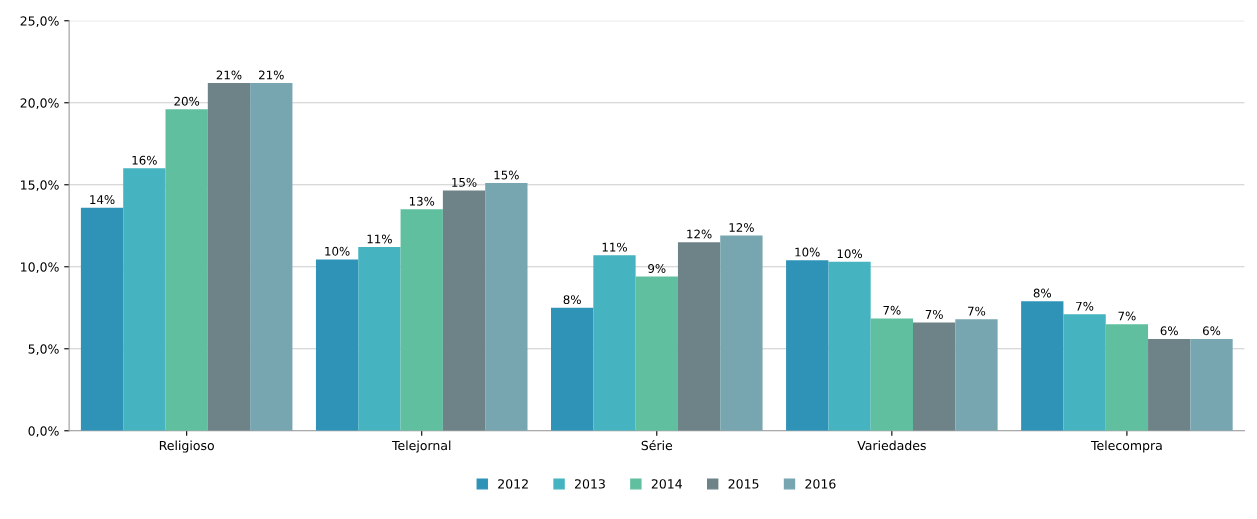  Describe the element at coordinates (513, 484) in the screenshot. I see `legend-label: 2012` at that location.